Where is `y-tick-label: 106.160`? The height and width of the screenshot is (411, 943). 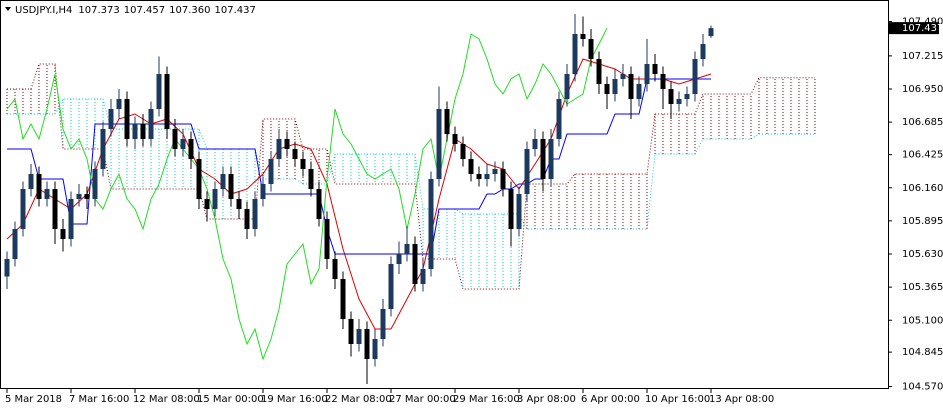 y-tick-label: 106.160 is located at coordinates (922, 188).